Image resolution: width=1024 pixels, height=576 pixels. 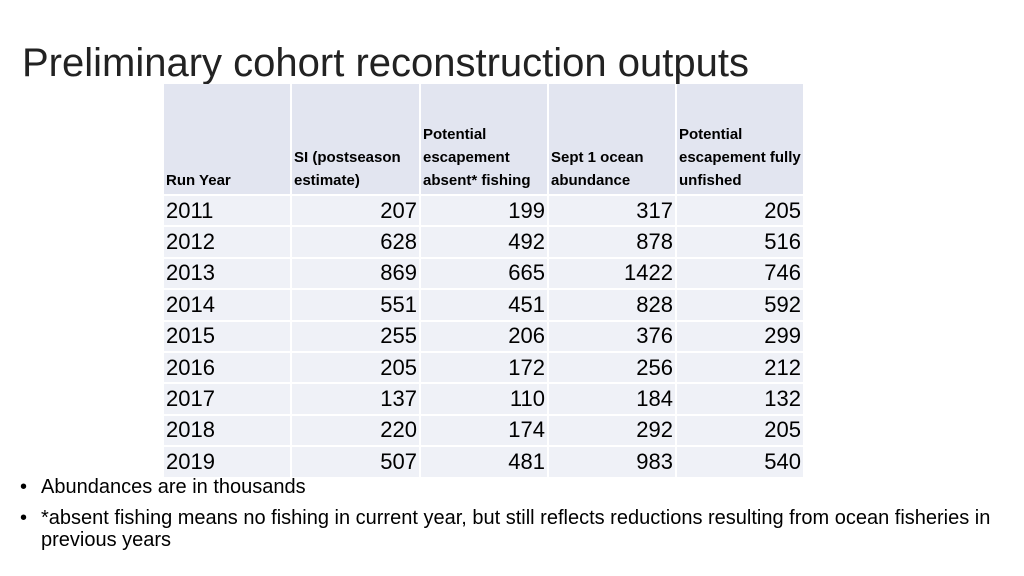 I want to click on cell-escapement-absent-fishing: 110, so click(x=485, y=400).